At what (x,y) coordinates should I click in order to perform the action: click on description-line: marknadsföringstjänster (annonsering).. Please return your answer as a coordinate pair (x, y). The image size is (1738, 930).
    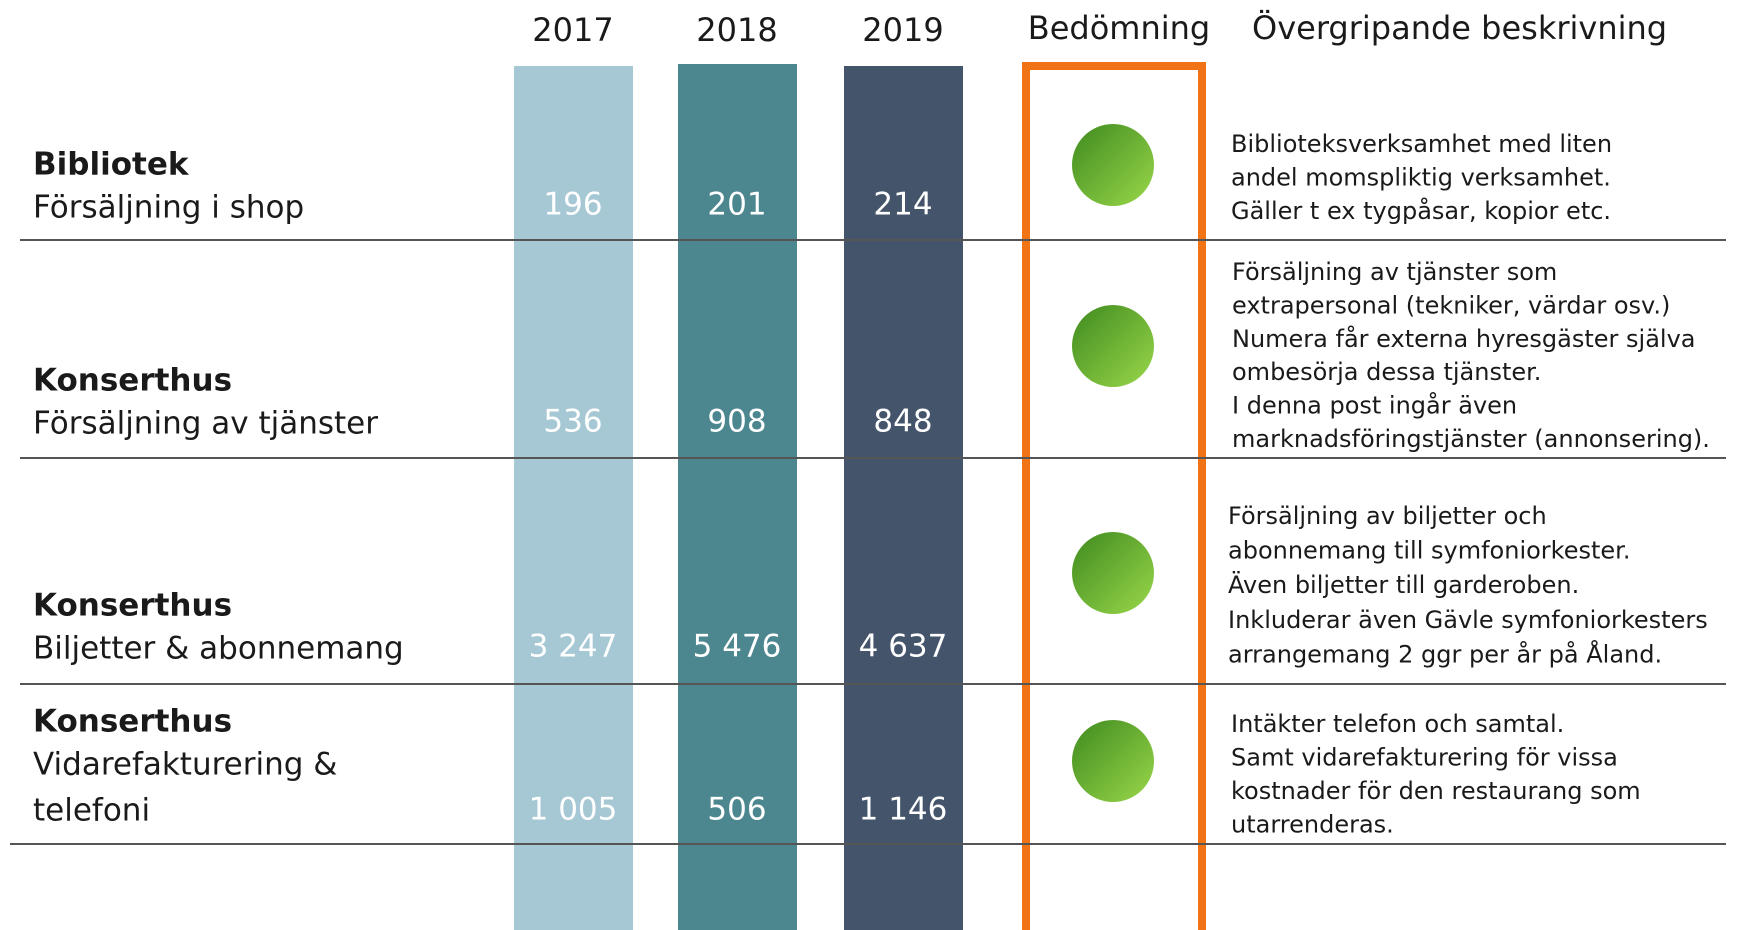
    Looking at the image, I should click on (1471, 439).